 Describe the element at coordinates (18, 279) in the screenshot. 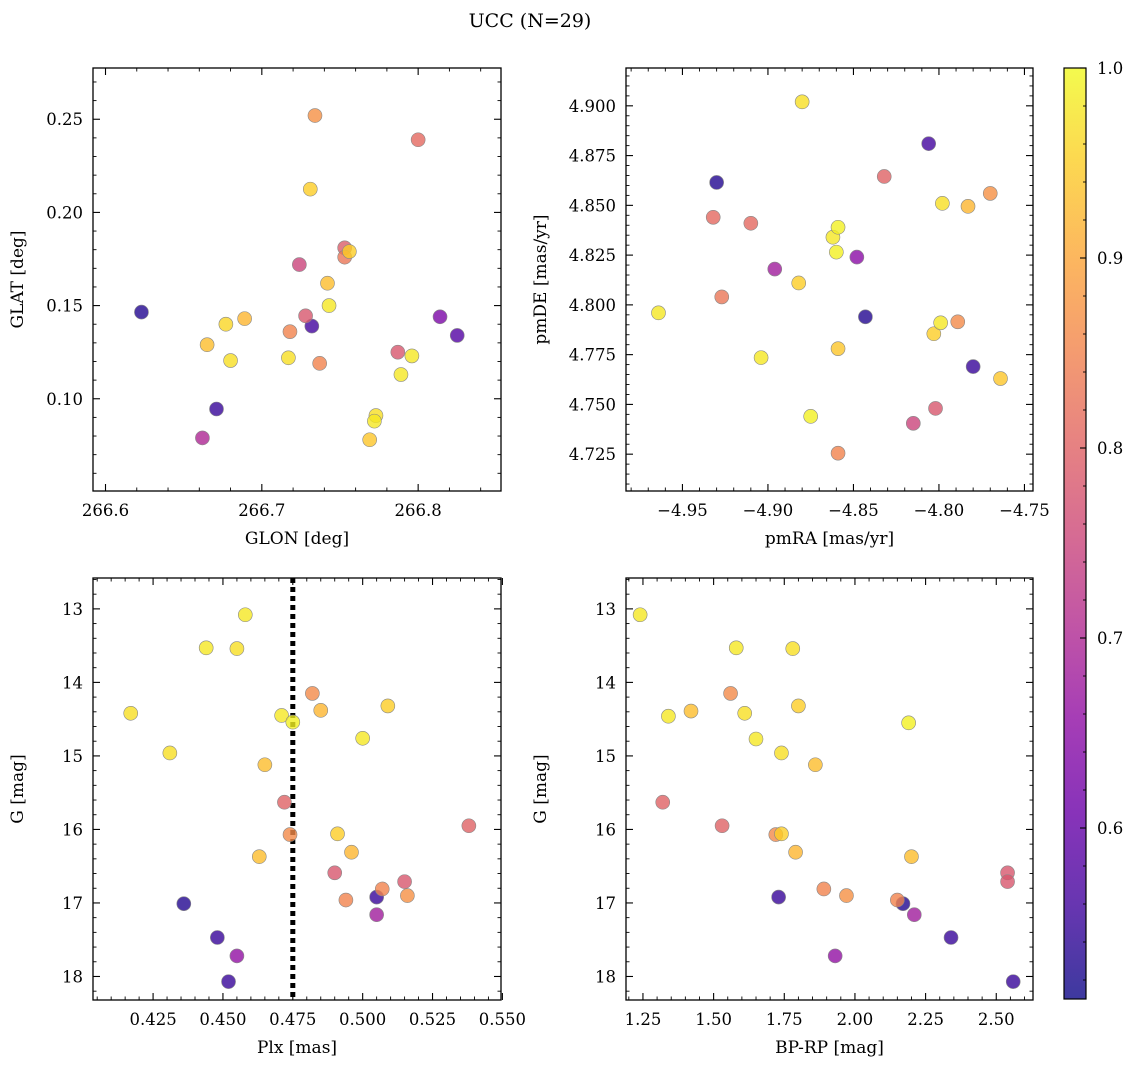

I see `y-axis-label: GLAT [deg]` at that location.